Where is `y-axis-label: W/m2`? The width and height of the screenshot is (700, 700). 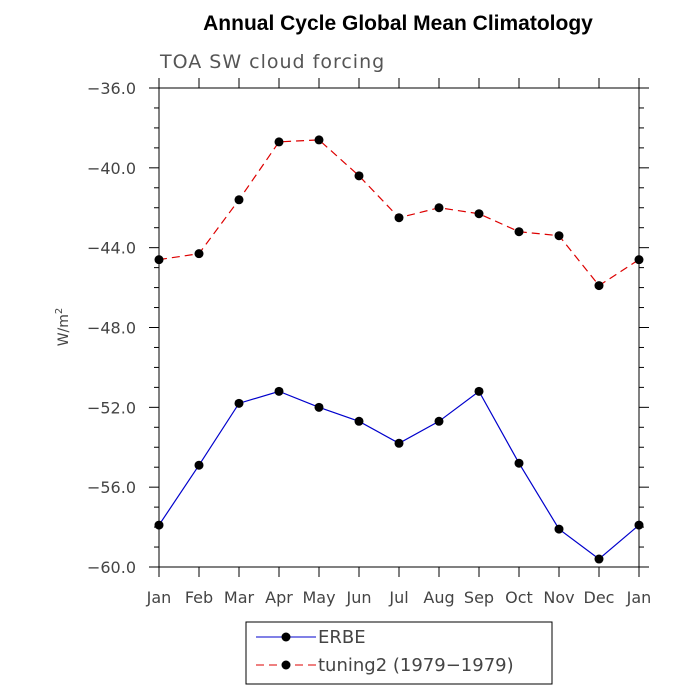
y-axis-label: W/m2 is located at coordinates (63, 327).